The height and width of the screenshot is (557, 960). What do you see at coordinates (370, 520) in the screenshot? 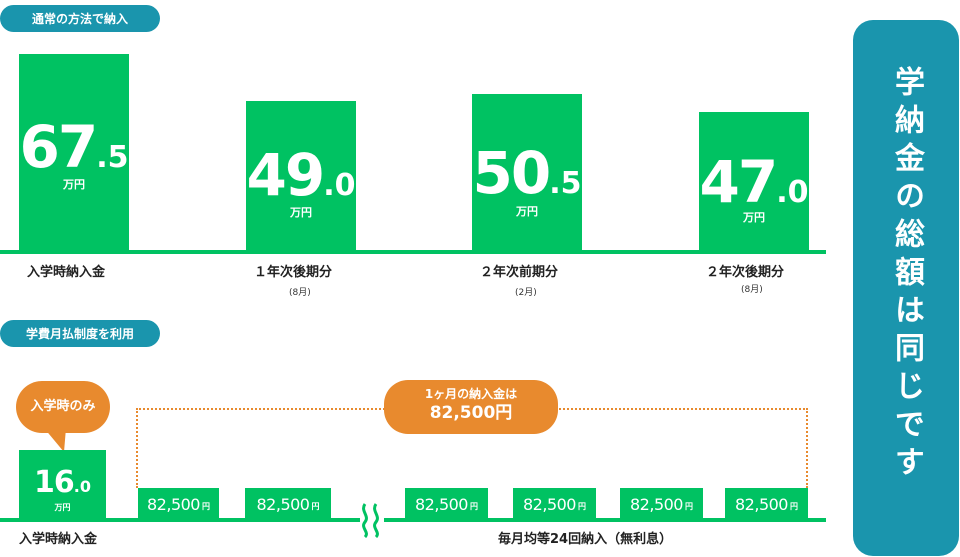
I see `axis-break-icon` at bounding box center [370, 520].